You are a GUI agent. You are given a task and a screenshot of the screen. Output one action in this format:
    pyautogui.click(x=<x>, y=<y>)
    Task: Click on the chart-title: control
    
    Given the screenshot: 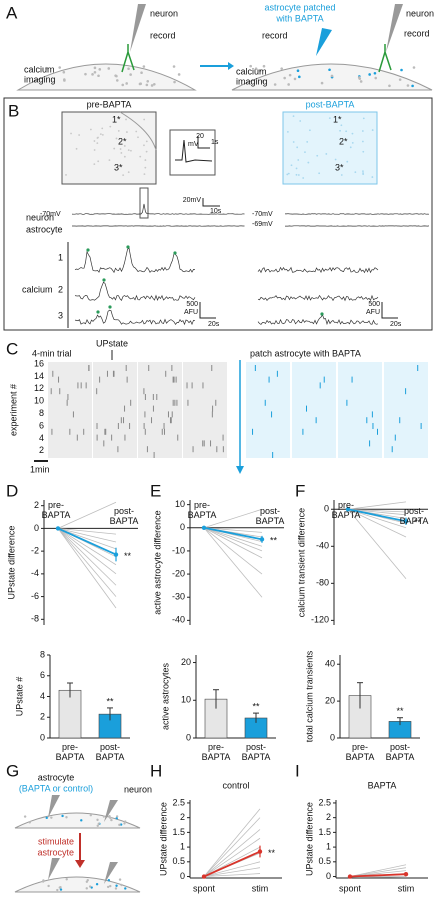 What is the action you would take?
    pyautogui.click(x=235, y=785)
    